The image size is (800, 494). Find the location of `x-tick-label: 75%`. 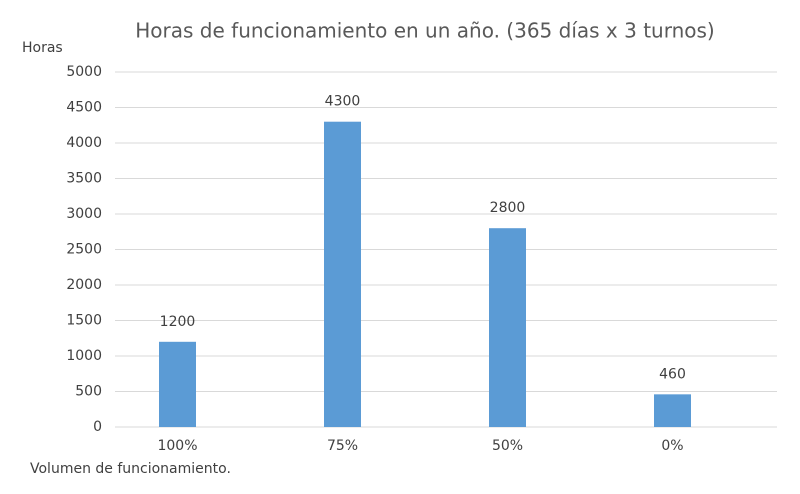

x-tick-label: 75% is located at coordinates (342, 446).